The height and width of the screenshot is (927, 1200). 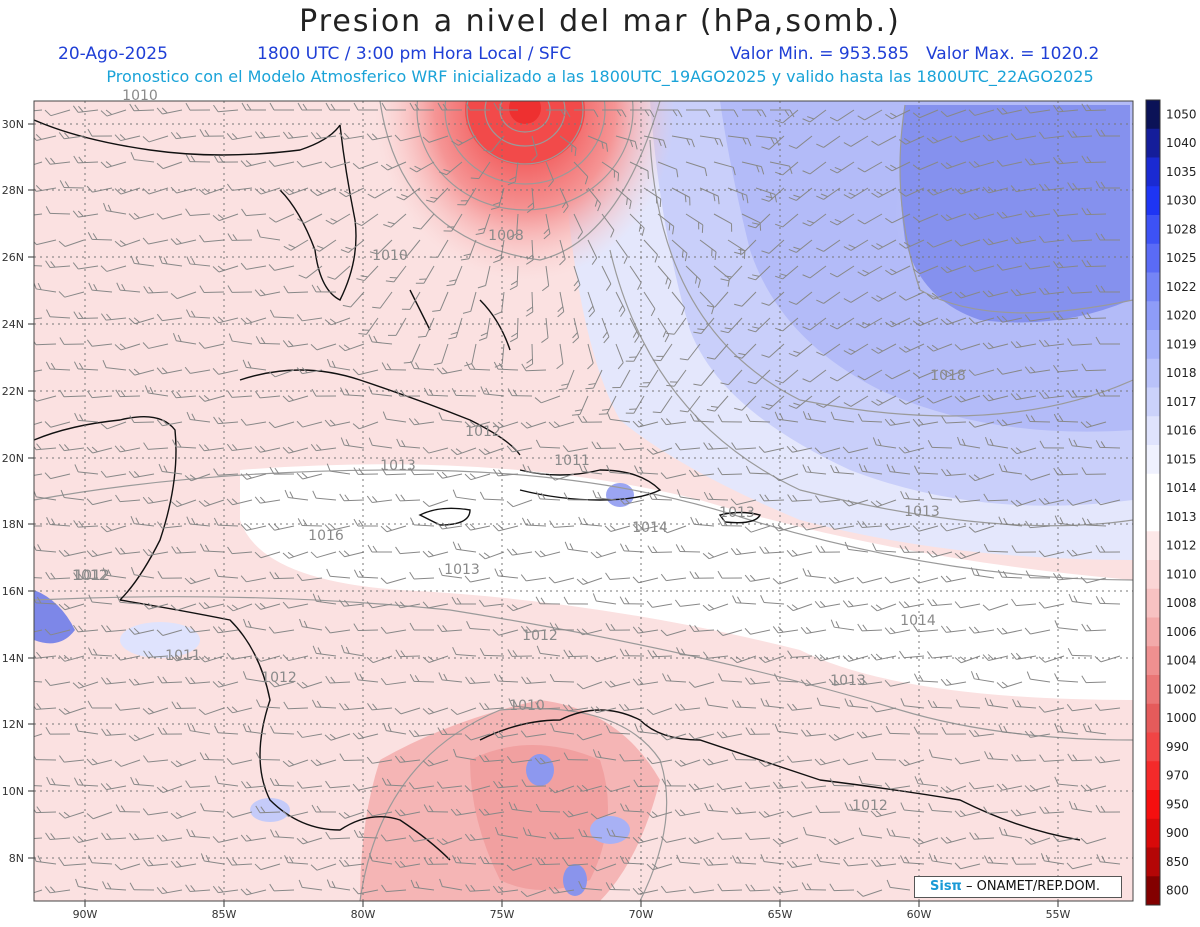 I want to click on lat-label: 30N, so click(x=13, y=124).